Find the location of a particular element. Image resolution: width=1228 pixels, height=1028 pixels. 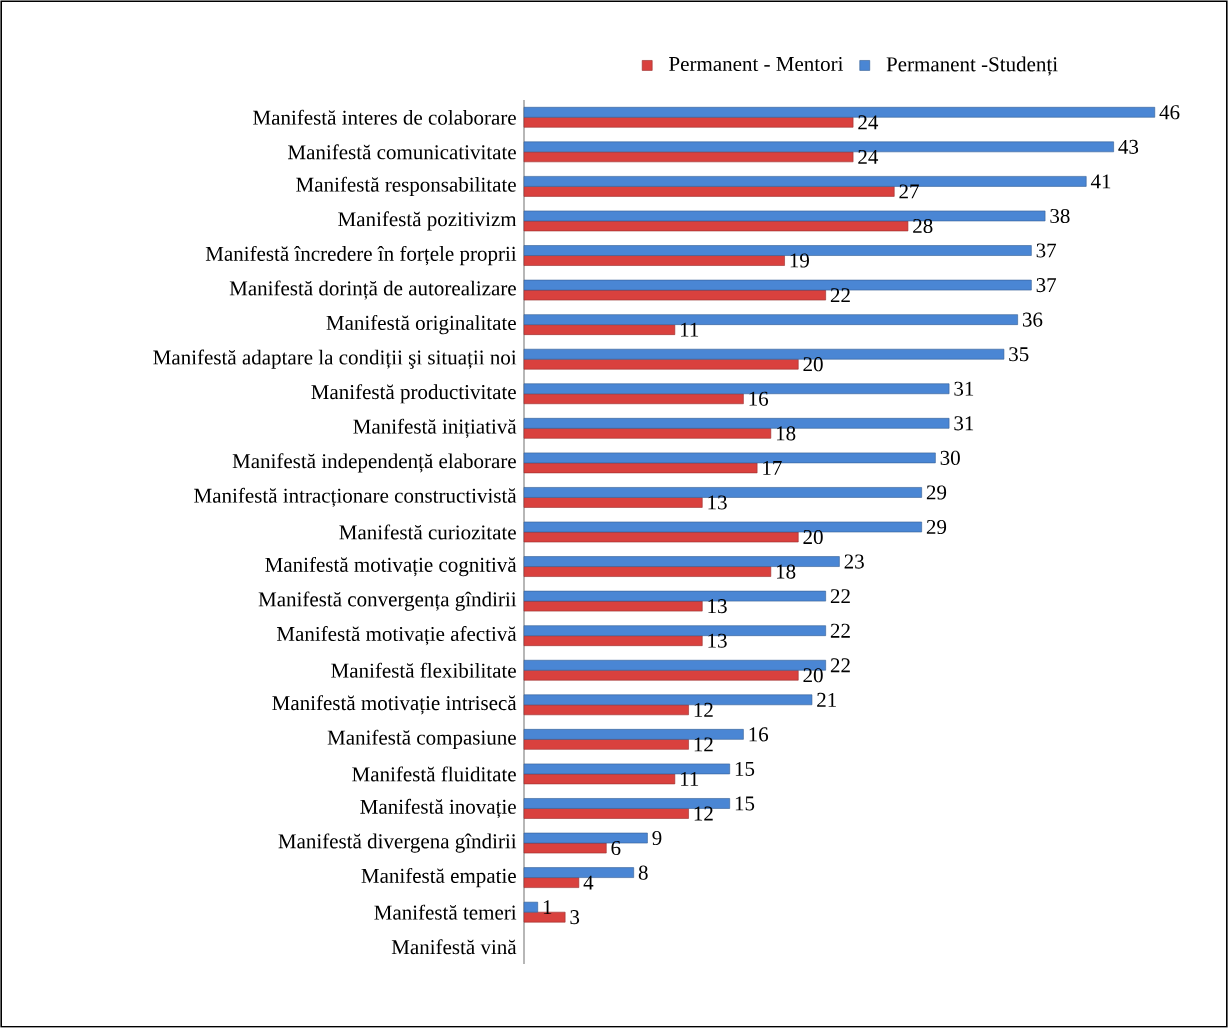

data-label: 21 is located at coordinates (826, 699).